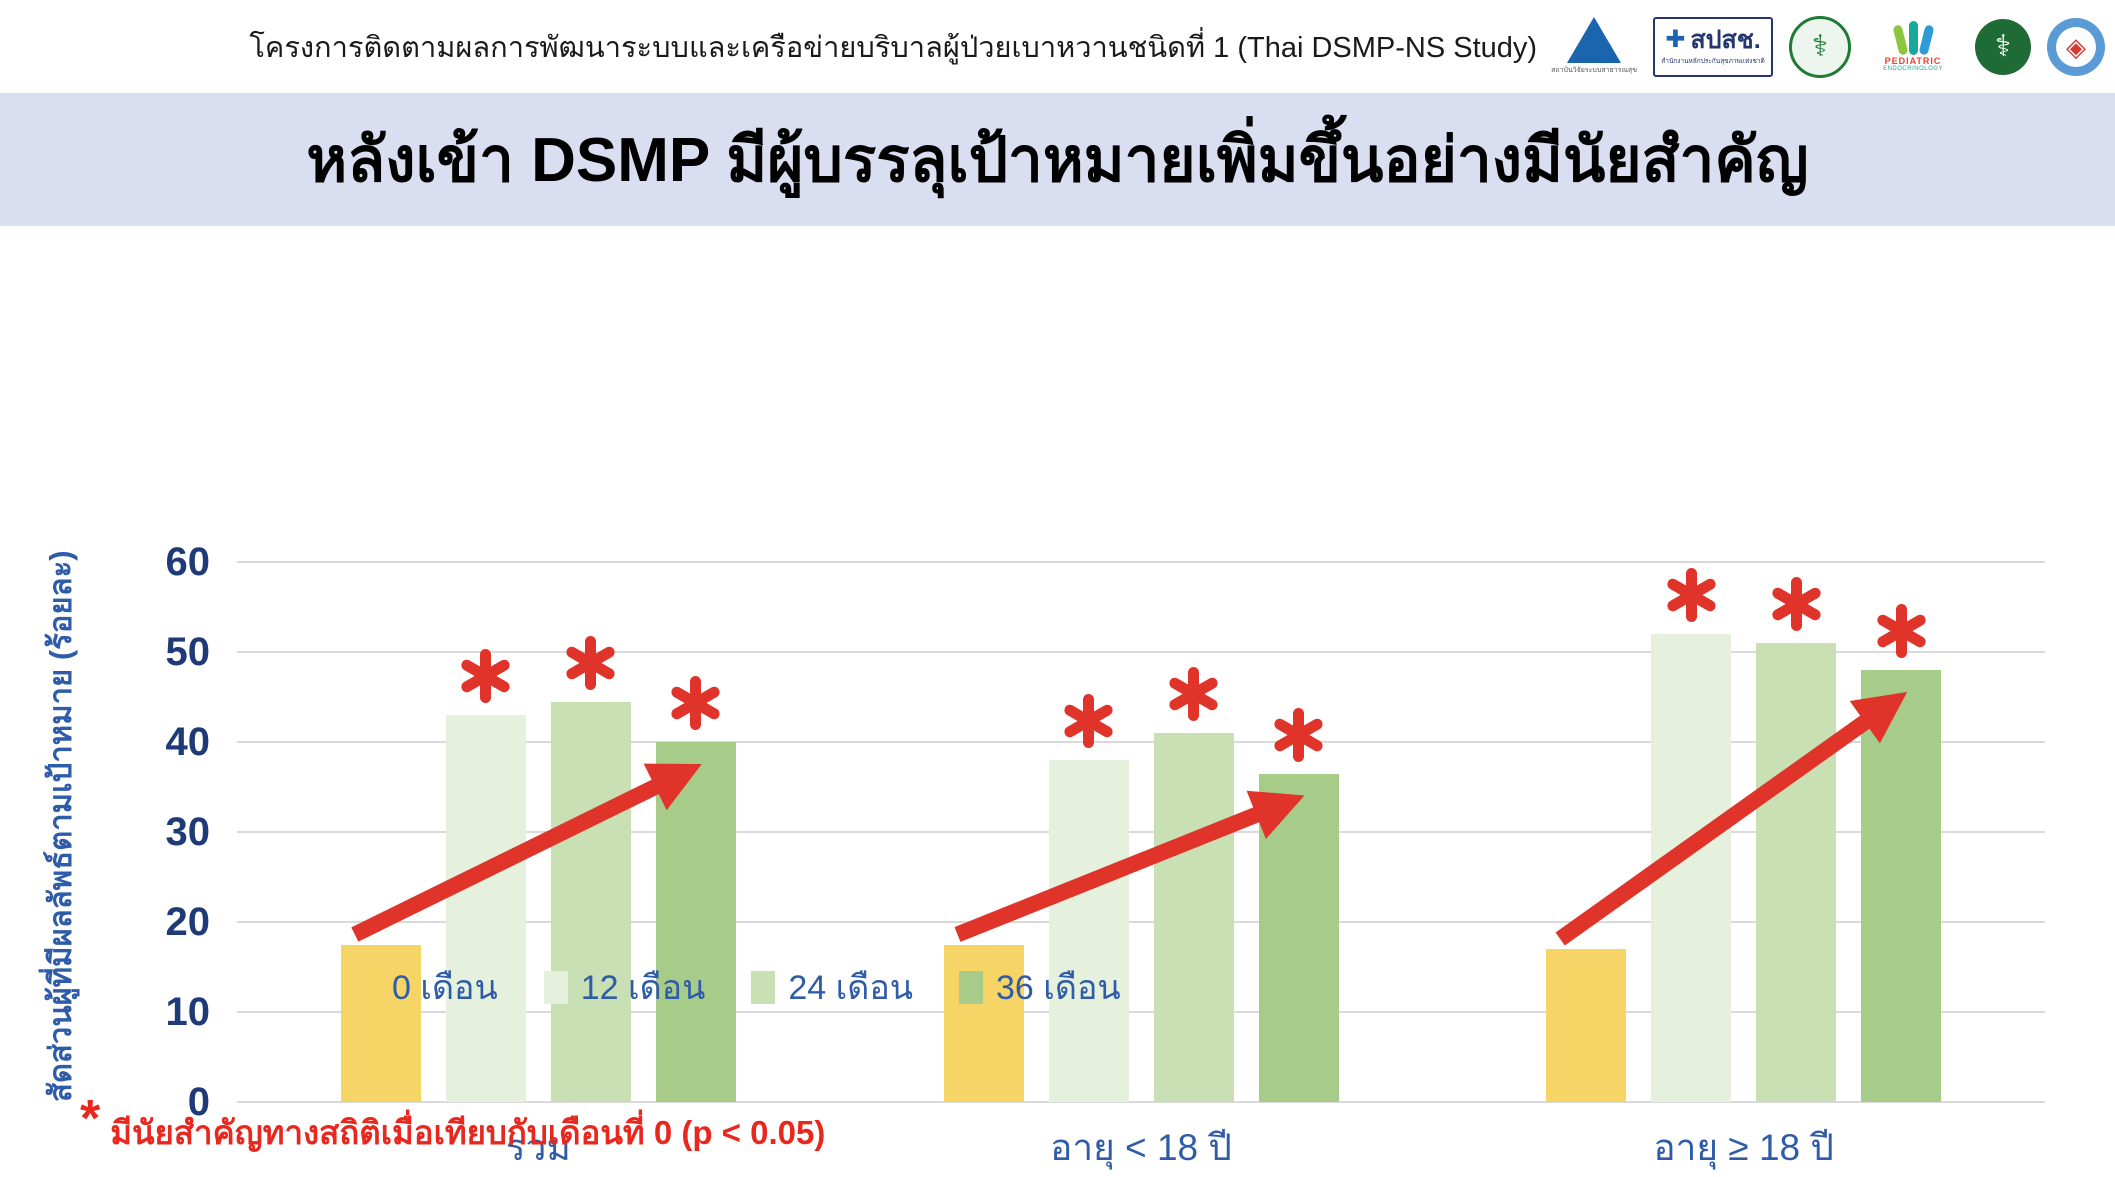  Describe the element at coordinates (188, 1012) in the screenshot. I see `y-tick-10: 10` at that location.